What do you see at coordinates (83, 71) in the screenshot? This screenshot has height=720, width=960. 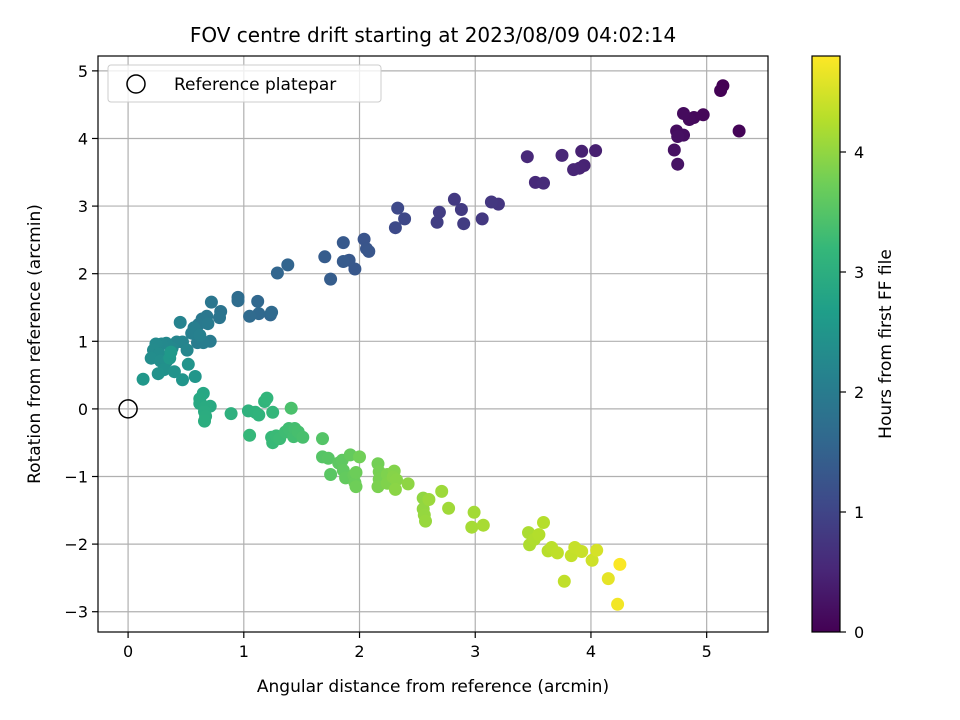 I see `y-tick-label: 5` at bounding box center [83, 71].